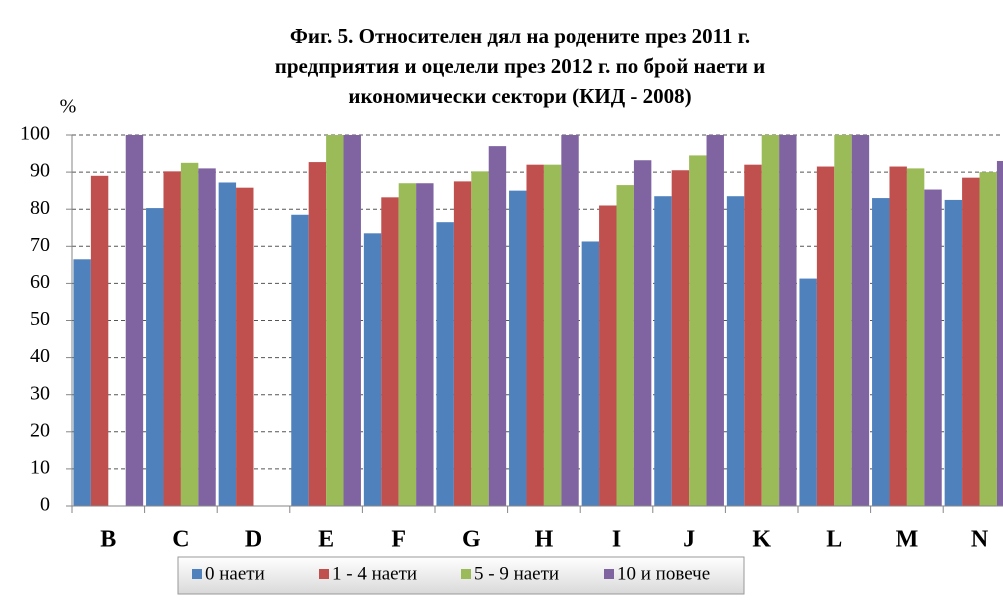 Image resolution: width=1003 pixels, height=613 pixels. Describe the element at coordinates (40, 430) in the screenshot. I see `y-tick-label: 20` at that location.